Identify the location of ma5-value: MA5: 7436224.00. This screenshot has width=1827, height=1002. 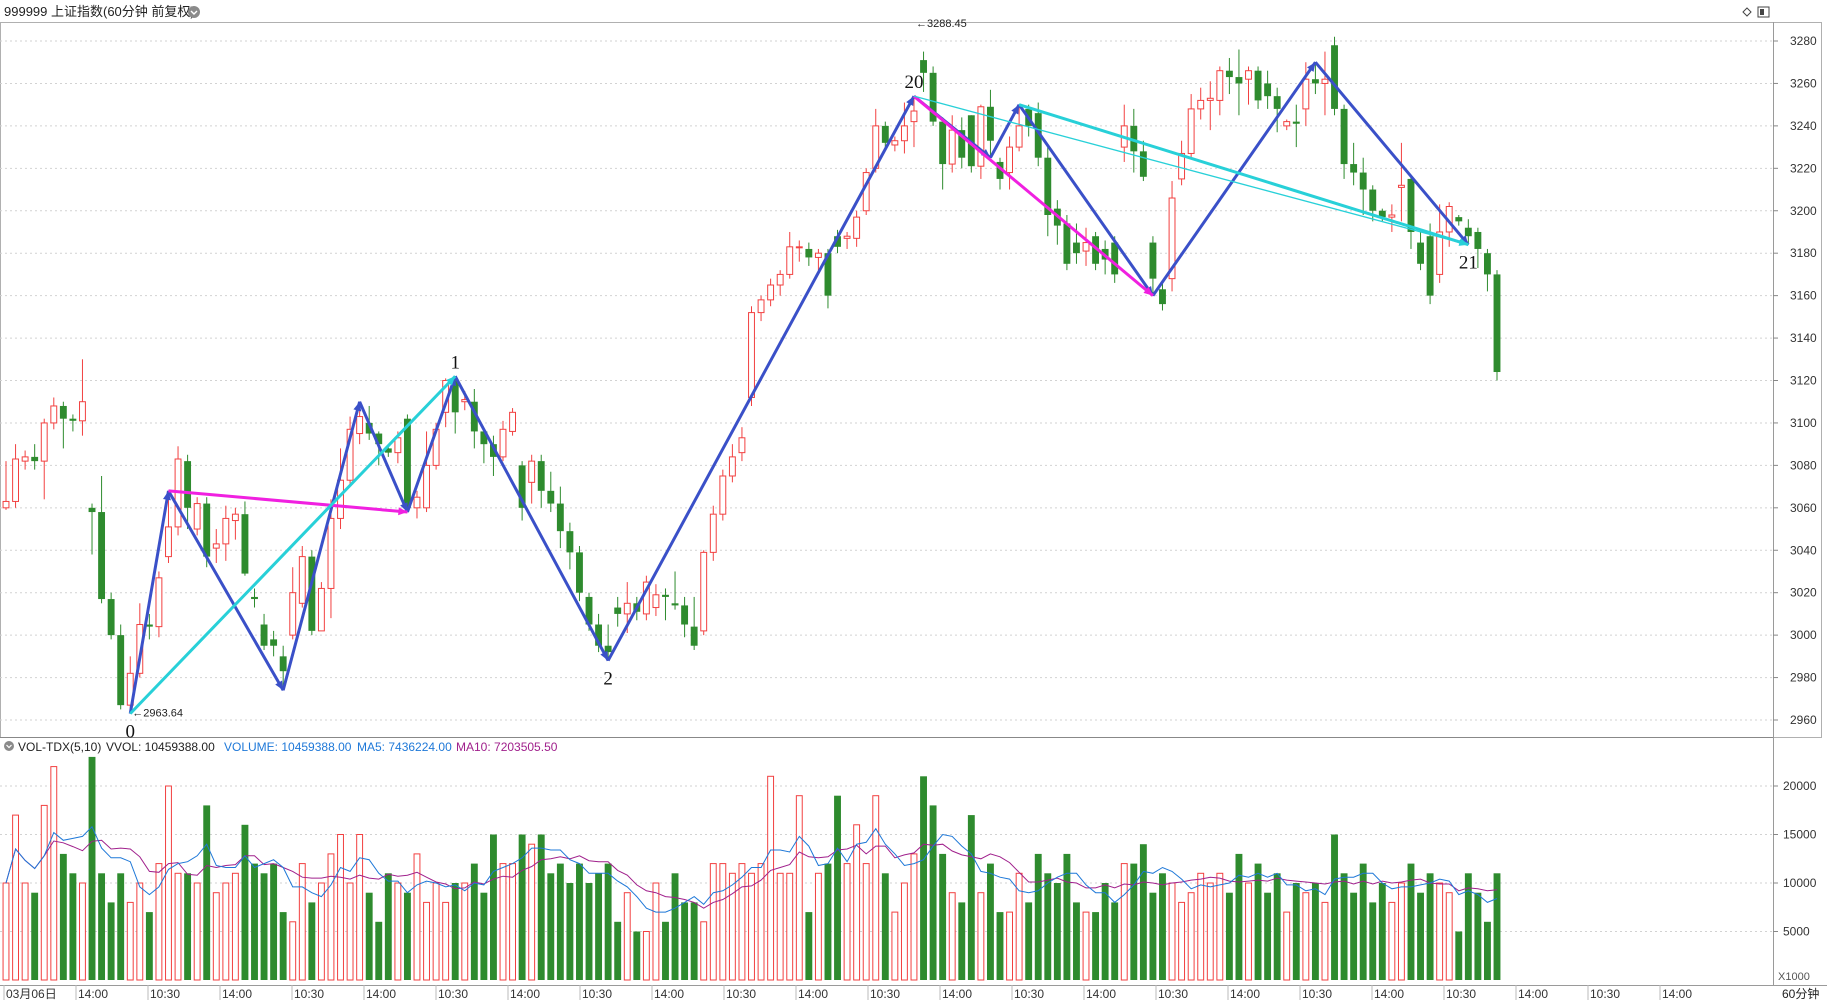
(404, 747).